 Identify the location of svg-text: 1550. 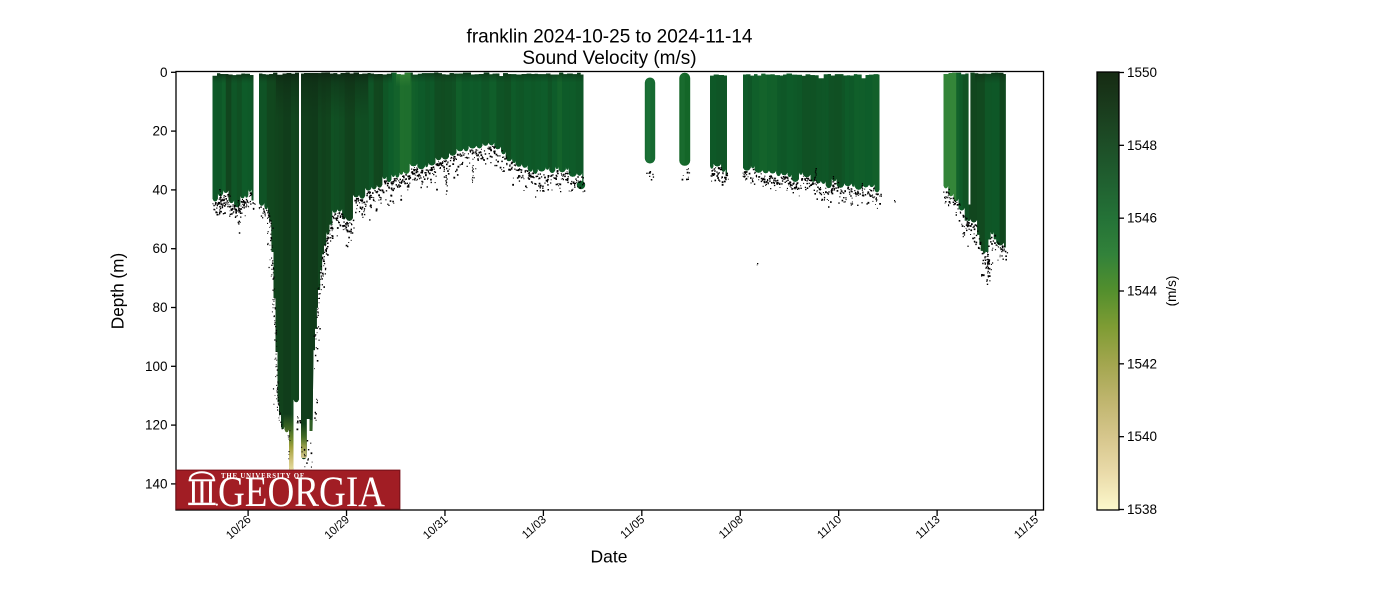
(1142, 72).